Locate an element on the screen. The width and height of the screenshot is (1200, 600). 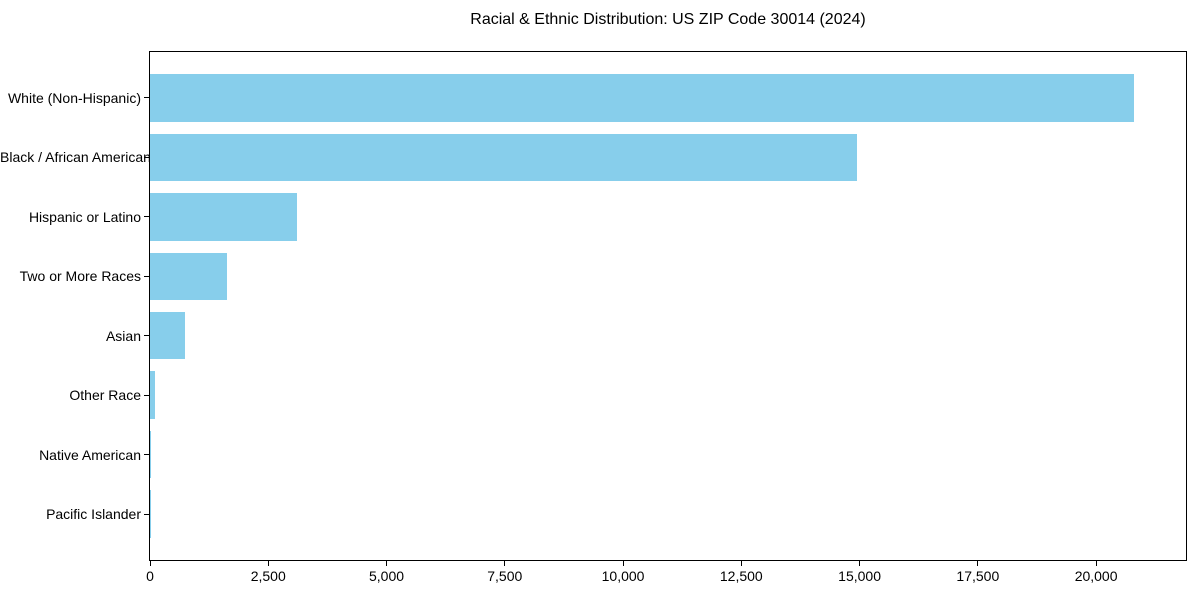
y-tick-label: Black / African American is located at coordinates (75, 157).